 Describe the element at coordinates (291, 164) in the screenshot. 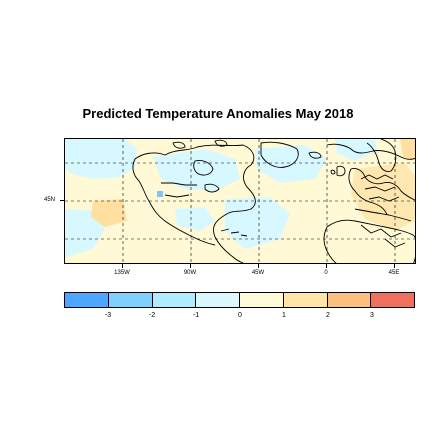

I see `cool-patch-atlantic-north` at that location.